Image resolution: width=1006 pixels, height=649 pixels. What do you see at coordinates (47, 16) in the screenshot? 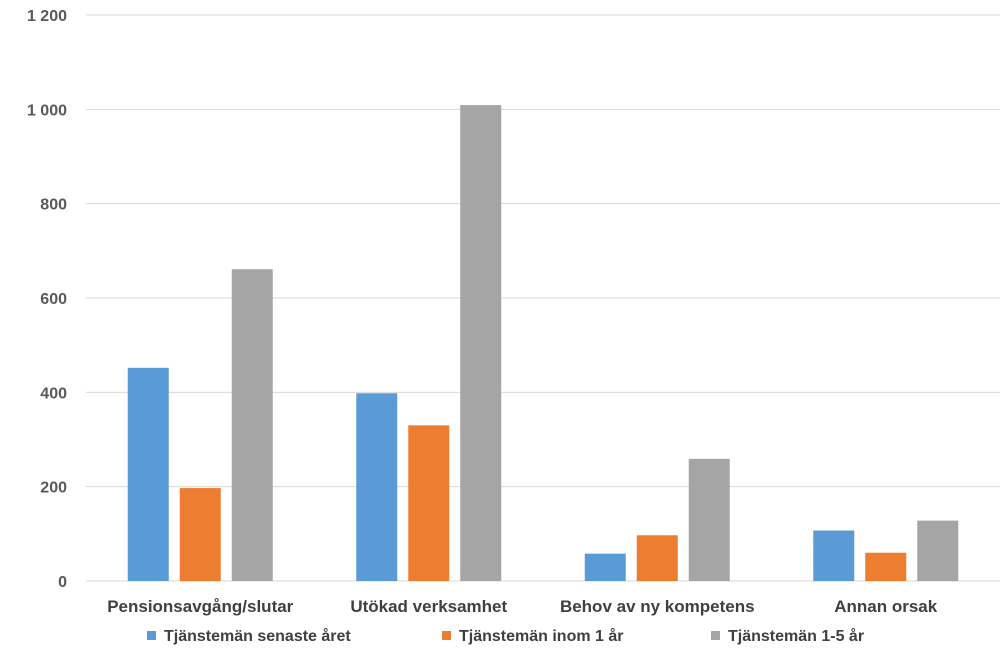
I see `y-tick-label: 1 200` at bounding box center [47, 16].